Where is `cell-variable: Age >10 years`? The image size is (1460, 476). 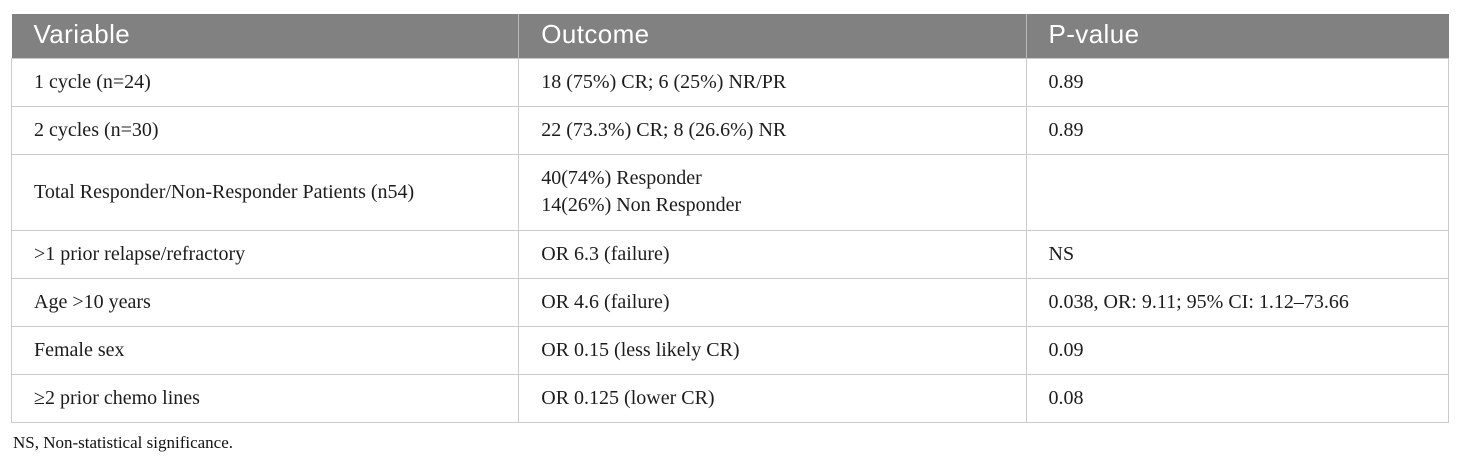
cell-variable: Age >10 years is located at coordinates (265, 302).